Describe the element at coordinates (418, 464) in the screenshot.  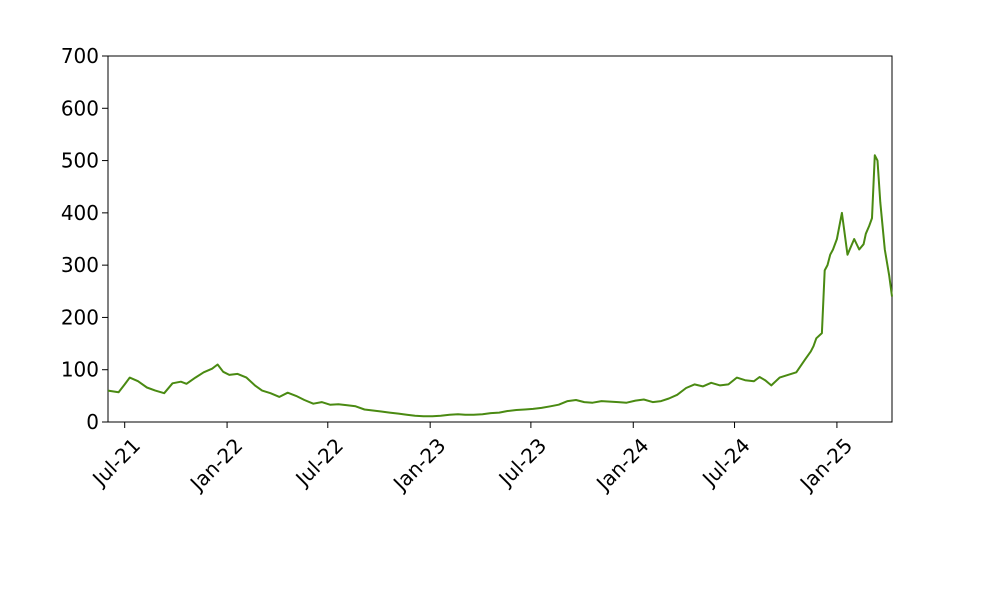
I see `x-tick-label: Jan-23` at that location.